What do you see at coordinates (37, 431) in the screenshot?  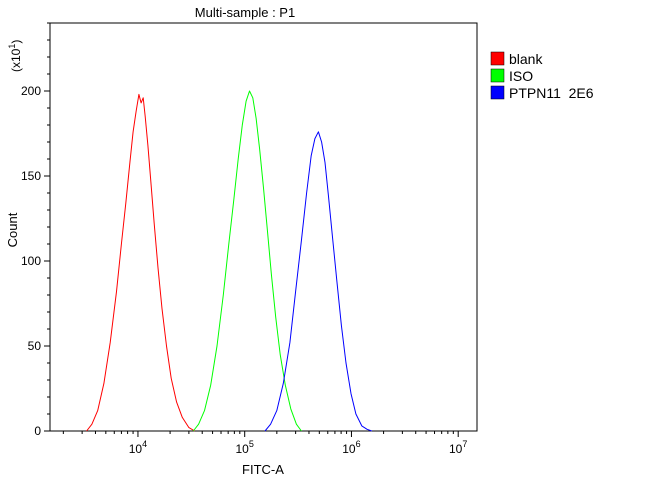 I see `y-tick-label: 0` at bounding box center [37, 431].